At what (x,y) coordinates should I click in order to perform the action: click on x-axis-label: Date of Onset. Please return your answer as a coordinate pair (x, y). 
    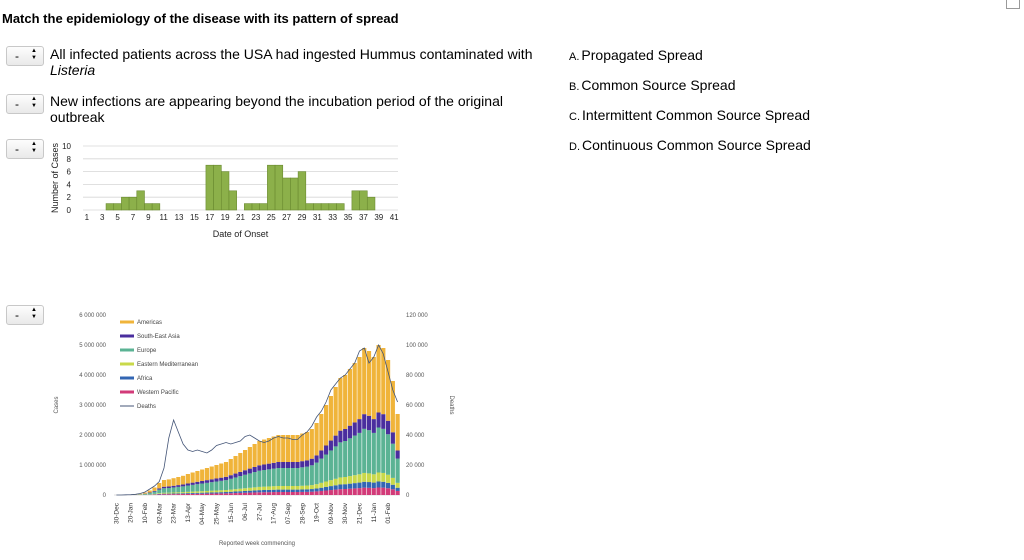
    Looking at the image, I should click on (241, 234).